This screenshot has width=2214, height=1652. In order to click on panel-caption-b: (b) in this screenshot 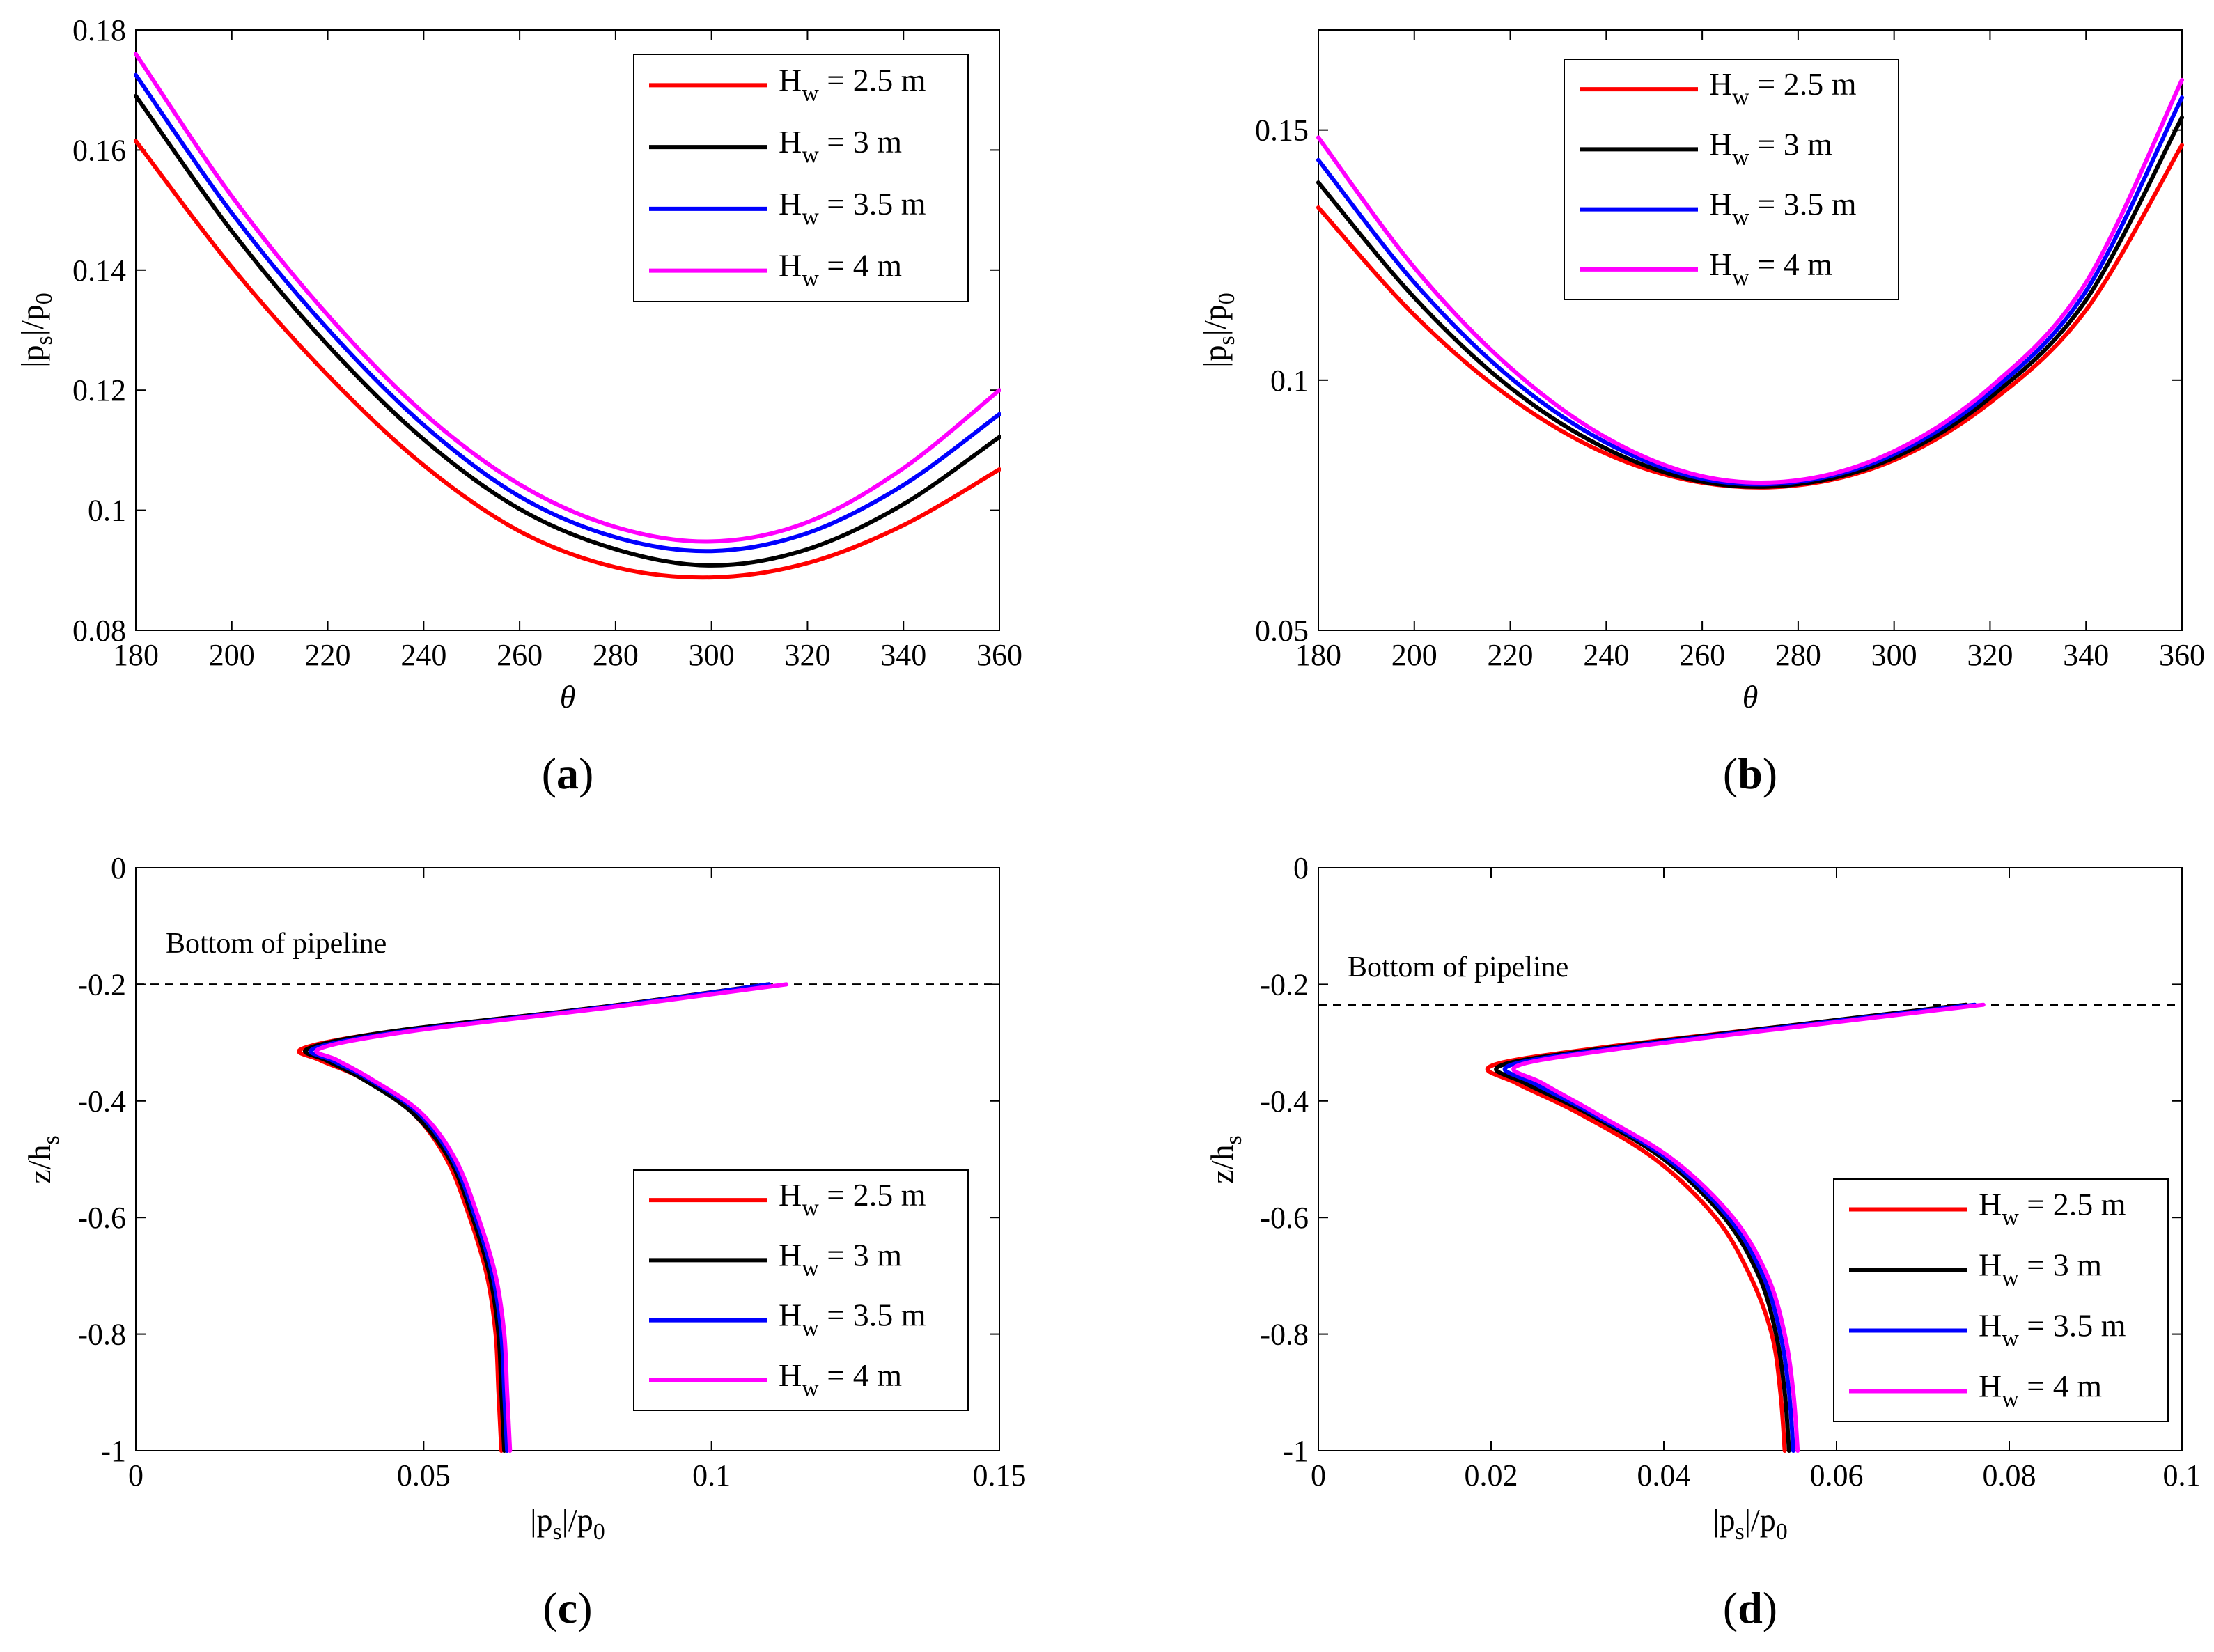, I will do `click(1750, 773)`.